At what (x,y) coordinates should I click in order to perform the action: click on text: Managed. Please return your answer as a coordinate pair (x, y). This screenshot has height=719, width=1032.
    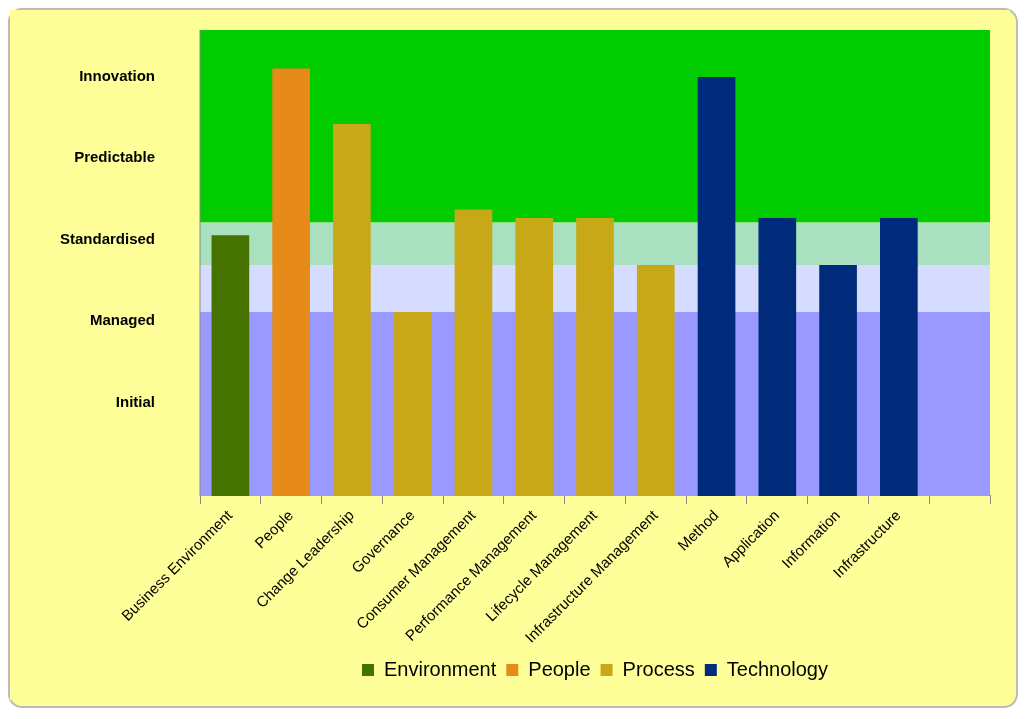
    Looking at the image, I should click on (122, 320).